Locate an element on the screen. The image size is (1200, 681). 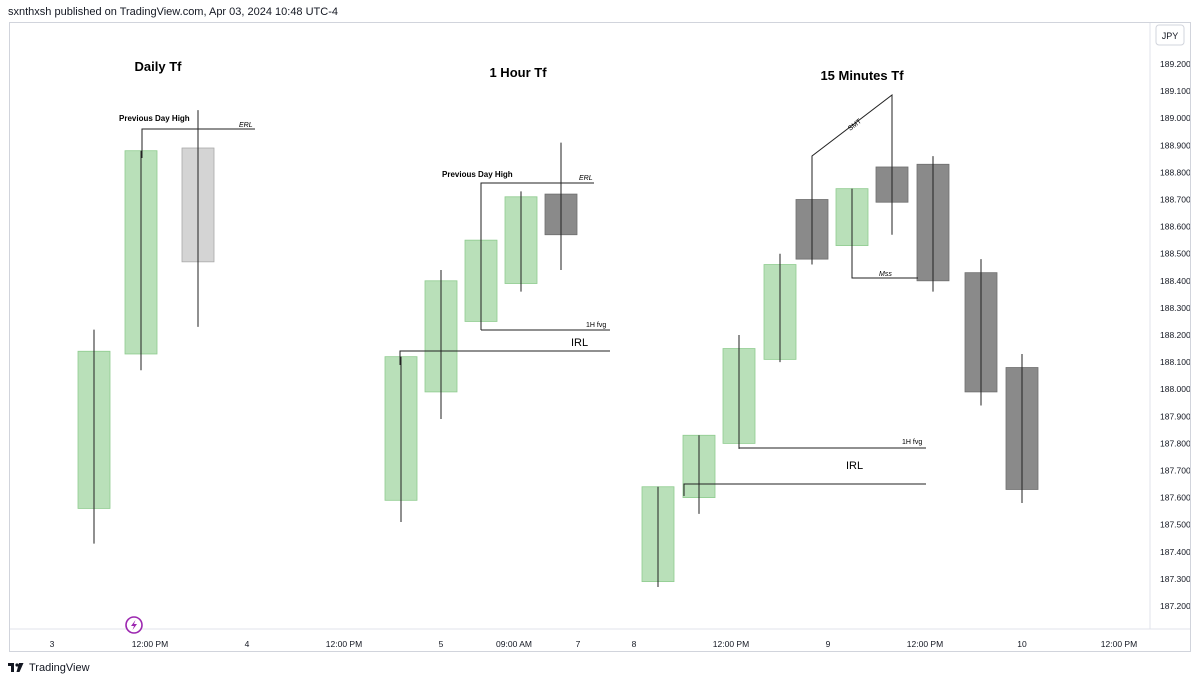
currency-badge-box is located at coordinates (1170, 35).